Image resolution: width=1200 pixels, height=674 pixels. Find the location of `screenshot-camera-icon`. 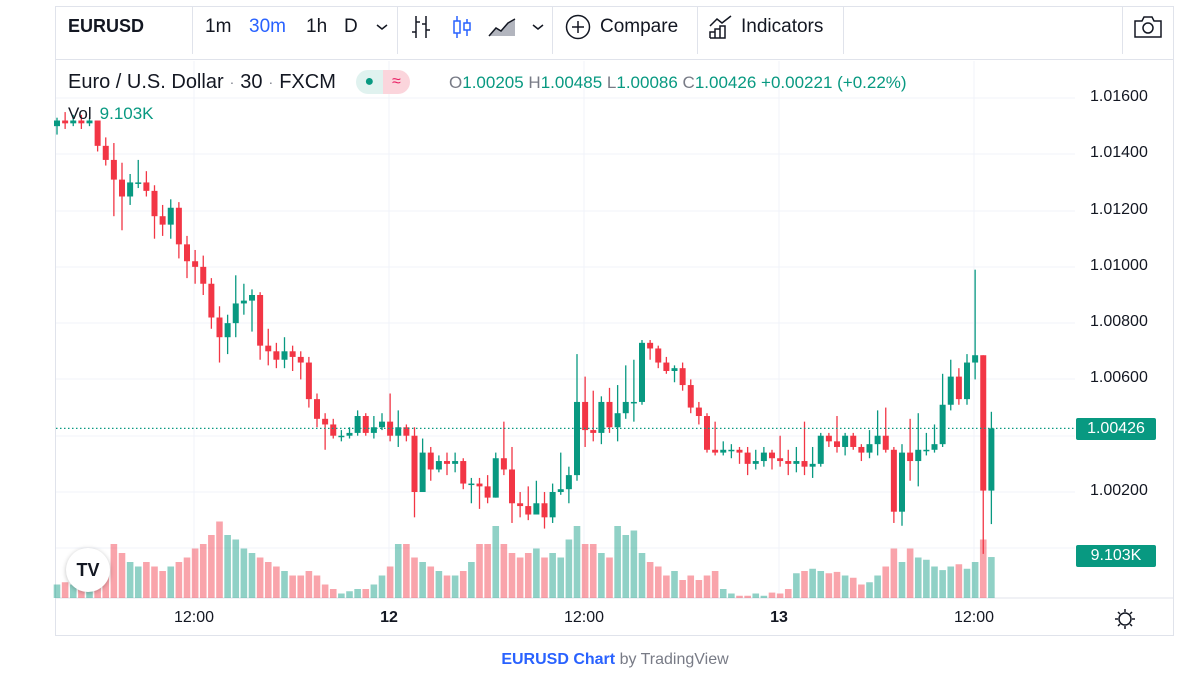

screenshot-camera-icon is located at coordinates (1148, 26).